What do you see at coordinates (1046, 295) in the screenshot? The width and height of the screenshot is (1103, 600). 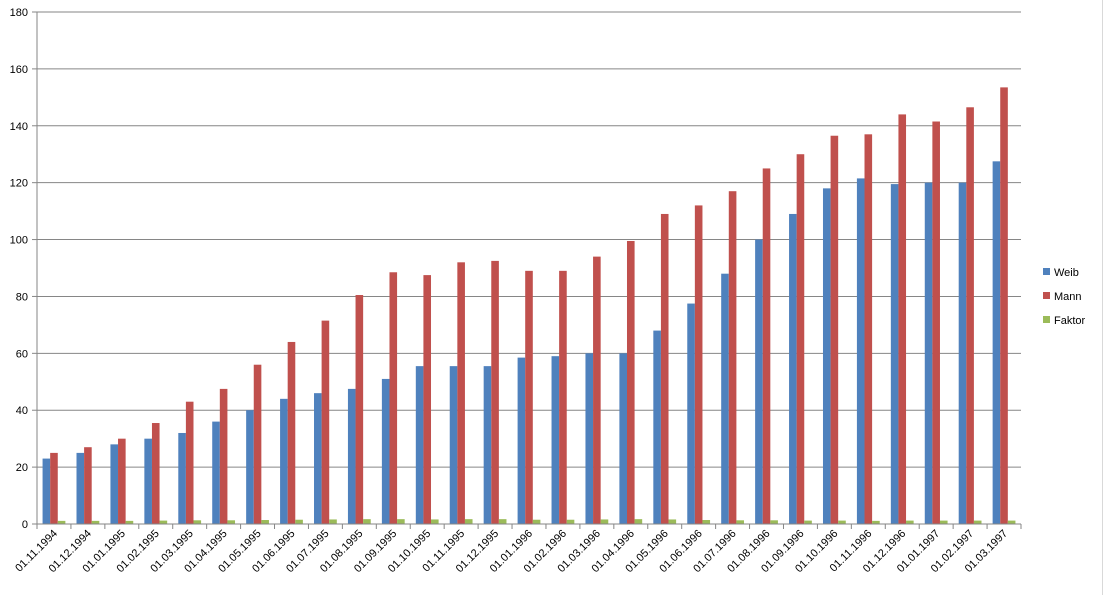 I see `legend-swatch-mann` at bounding box center [1046, 295].